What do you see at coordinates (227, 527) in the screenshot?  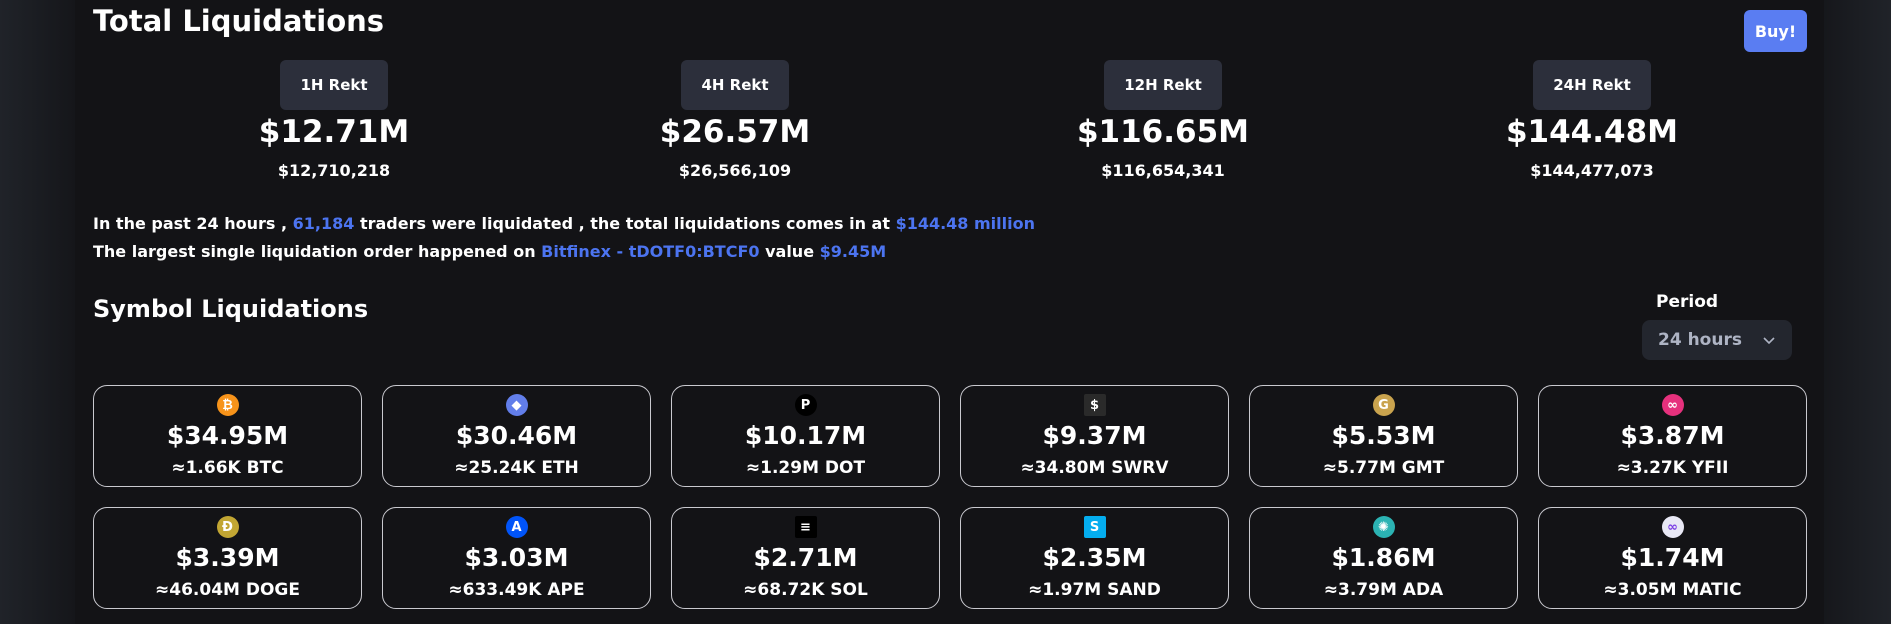 I see `dogecoin-icon: Ð` at bounding box center [227, 527].